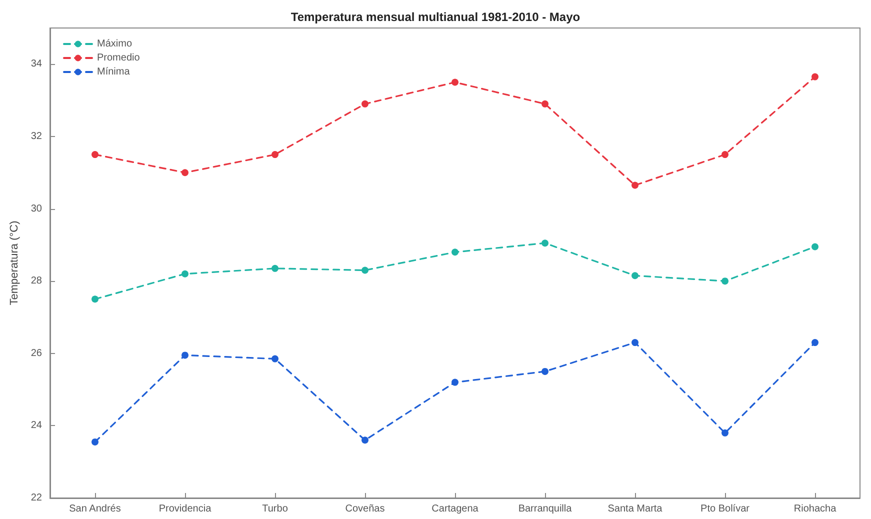 The image size is (871, 519). What do you see at coordinates (95, 509) in the screenshot?
I see `x-tick-label: San Andrés` at bounding box center [95, 509].